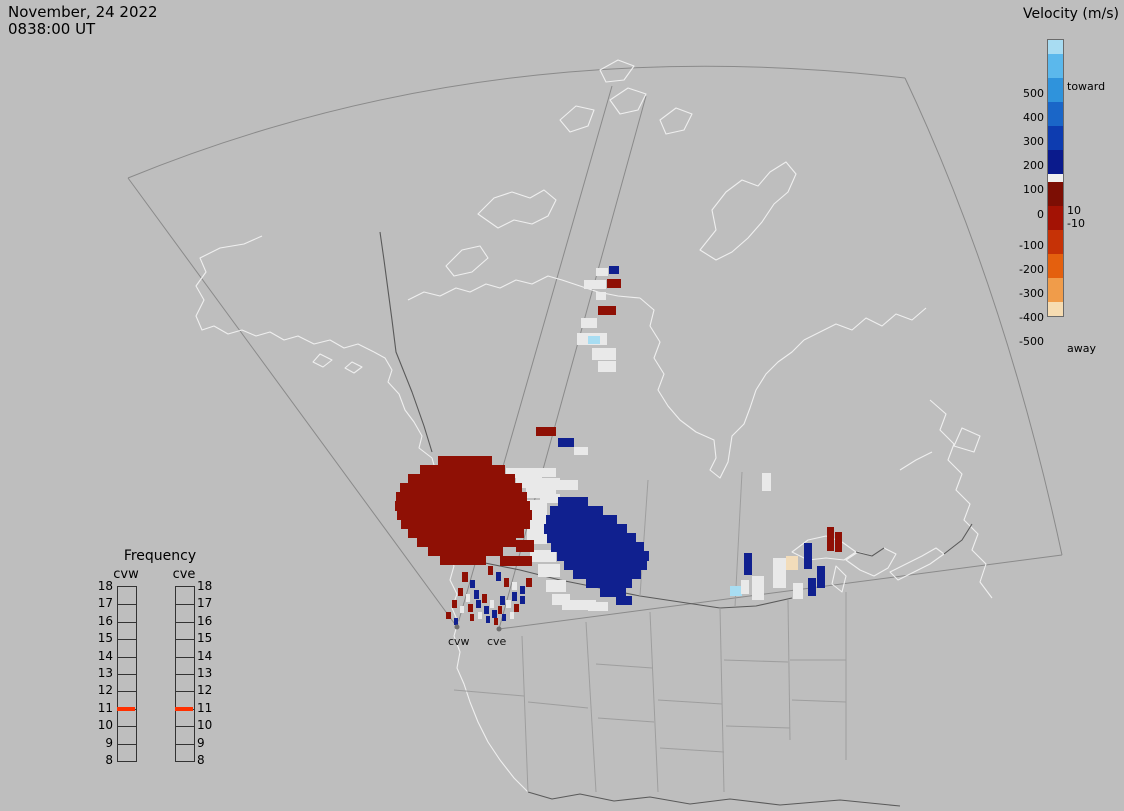  What do you see at coordinates (497, 641) in the screenshot?
I see `radar-map-label-cve: cve` at bounding box center [497, 641].